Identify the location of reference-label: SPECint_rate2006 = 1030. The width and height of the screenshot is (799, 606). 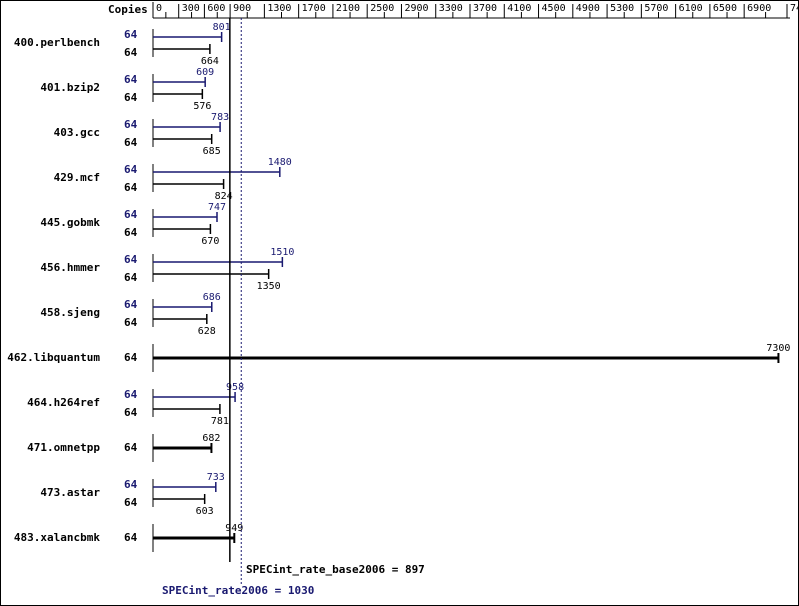
(238, 590).